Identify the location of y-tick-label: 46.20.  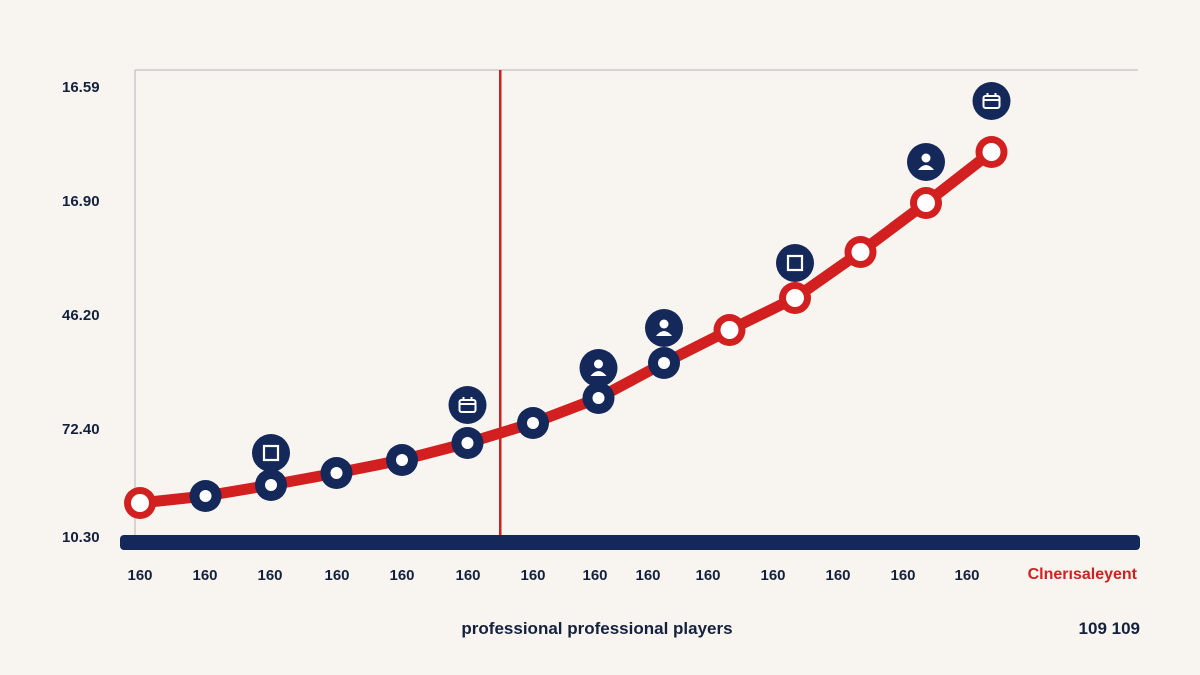
(81, 315).